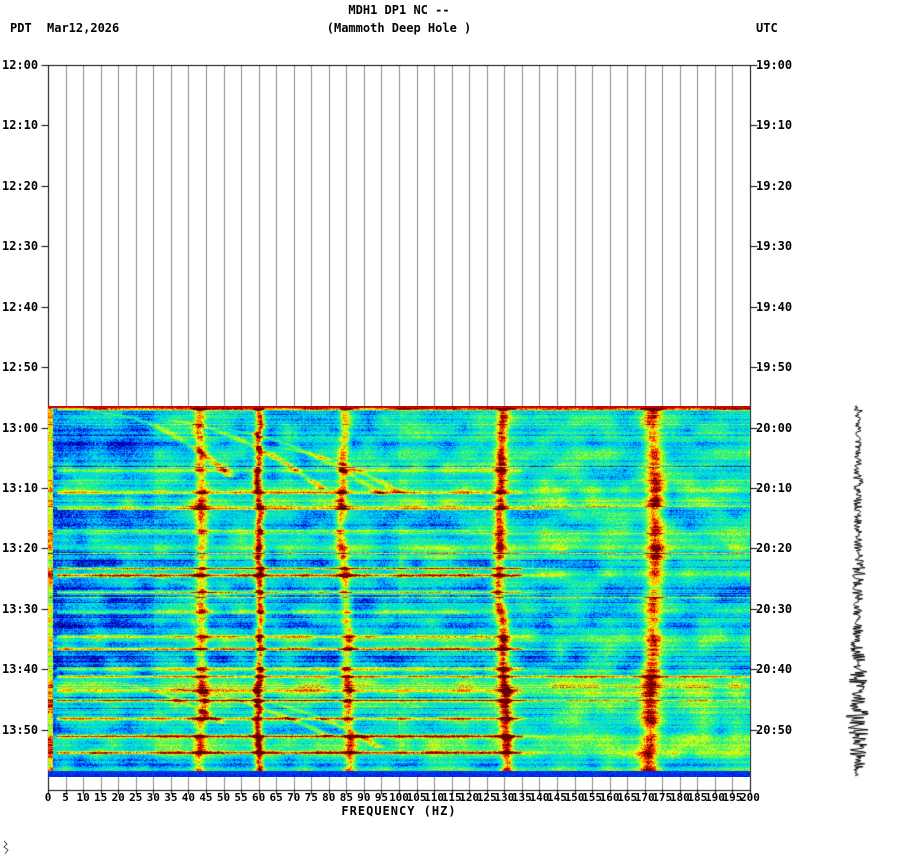 Image resolution: width=902 pixels, height=864 pixels. What do you see at coordinates (241, 797) in the screenshot?
I see `freq-tick-label: 55` at bounding box center [241, 797].